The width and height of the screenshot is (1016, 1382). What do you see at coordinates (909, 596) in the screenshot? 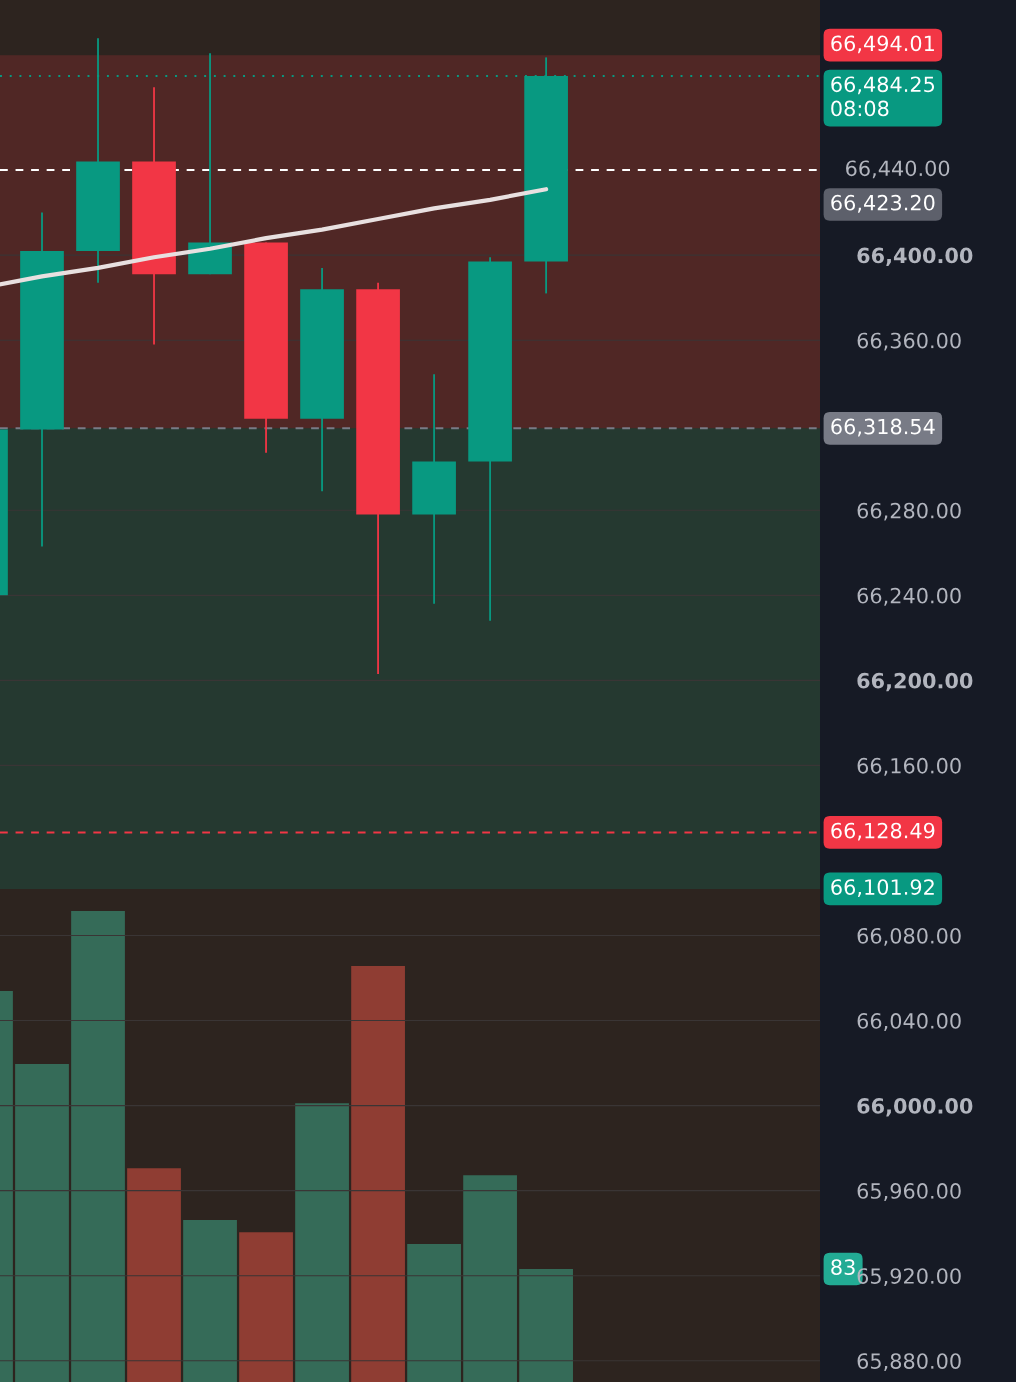
I see `y-tick-label: 66,240.00` at bounding box center [909, 596].